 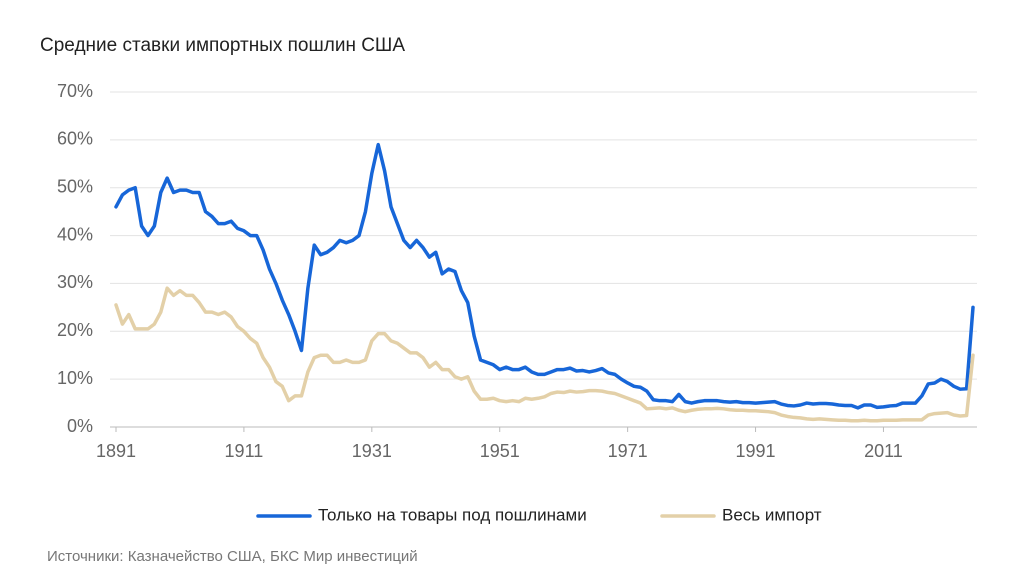 What do you see at coordinates (772, 514) in the screenshot?
I see `legend-label: Весь импорт` at bounding box center [772, 514].